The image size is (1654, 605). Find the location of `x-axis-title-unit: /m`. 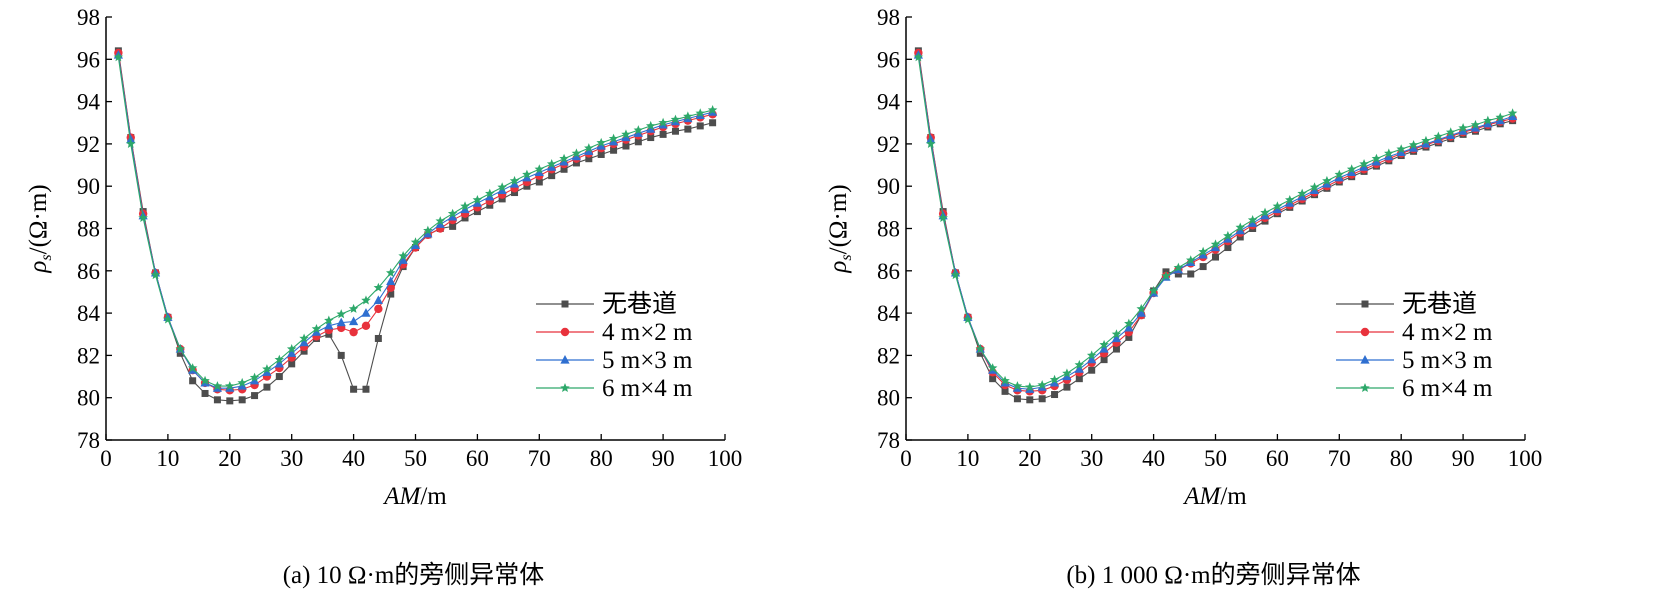

x-axis-title-unit: /m is located at coordinates (1233, 496).